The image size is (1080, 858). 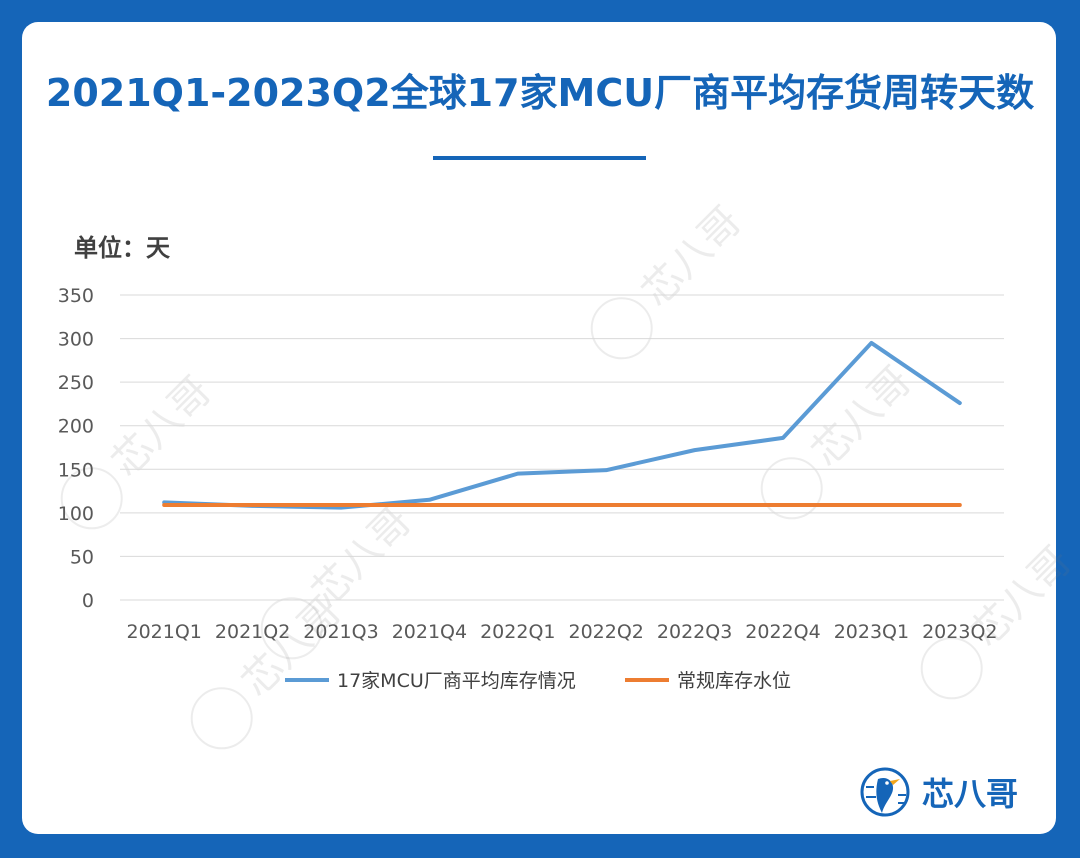 I want to click on watermark: 芯八哥, so click(x=670, y=279).